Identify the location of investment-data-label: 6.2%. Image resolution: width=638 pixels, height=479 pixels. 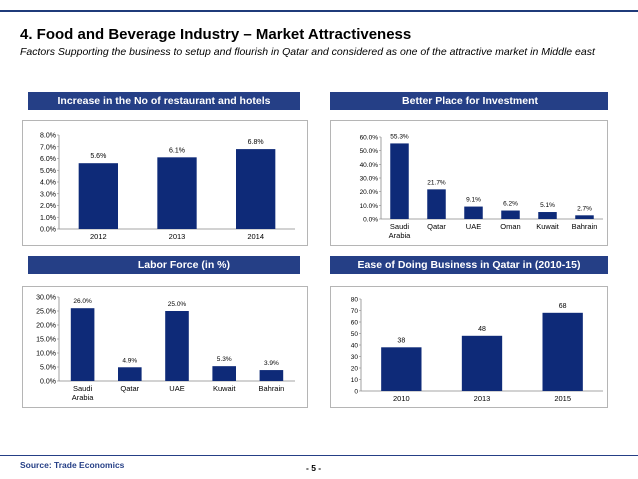
(510, 204).